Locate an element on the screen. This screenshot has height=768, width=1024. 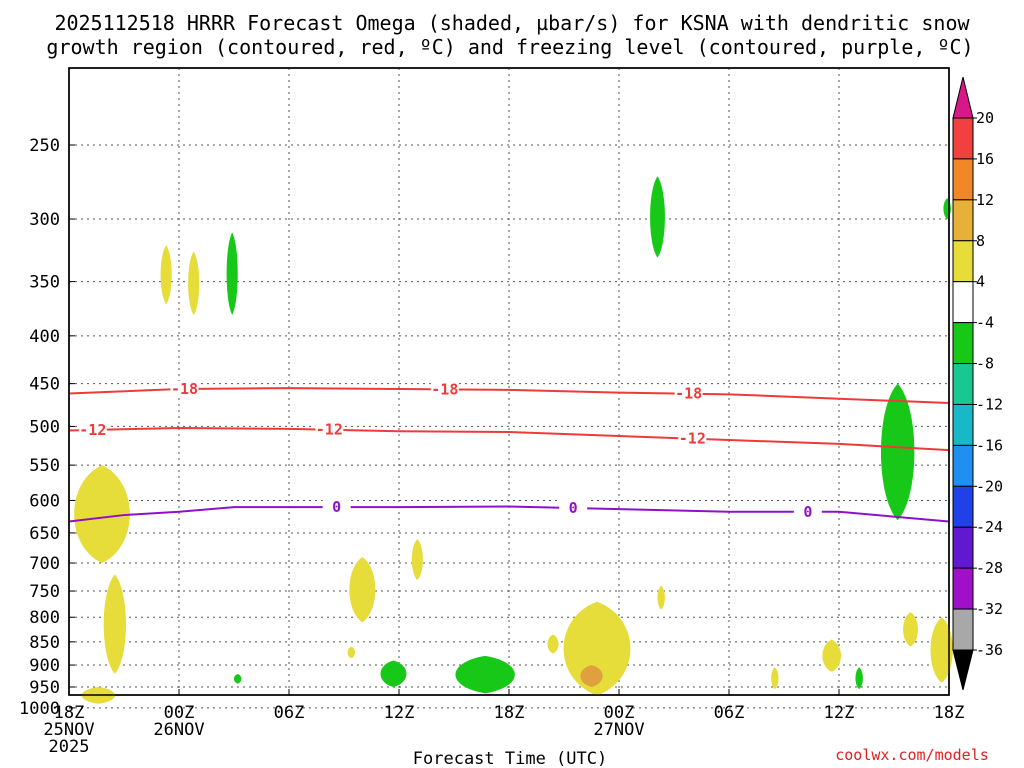
y-tick-label: 700 is located at coordinates (44, 564).